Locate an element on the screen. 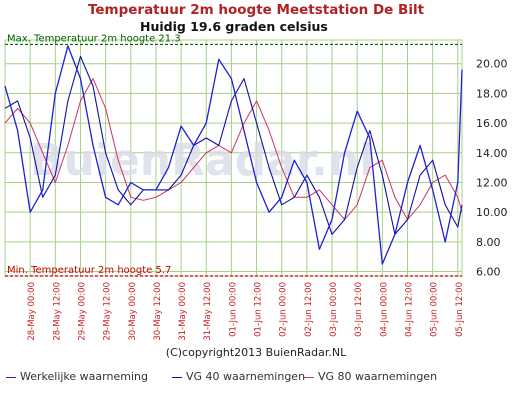 Image resolution: width=512 pixels, height=400 pixels. x-tick-label: 31-May 00:00 is located at coordinates (183, 311).